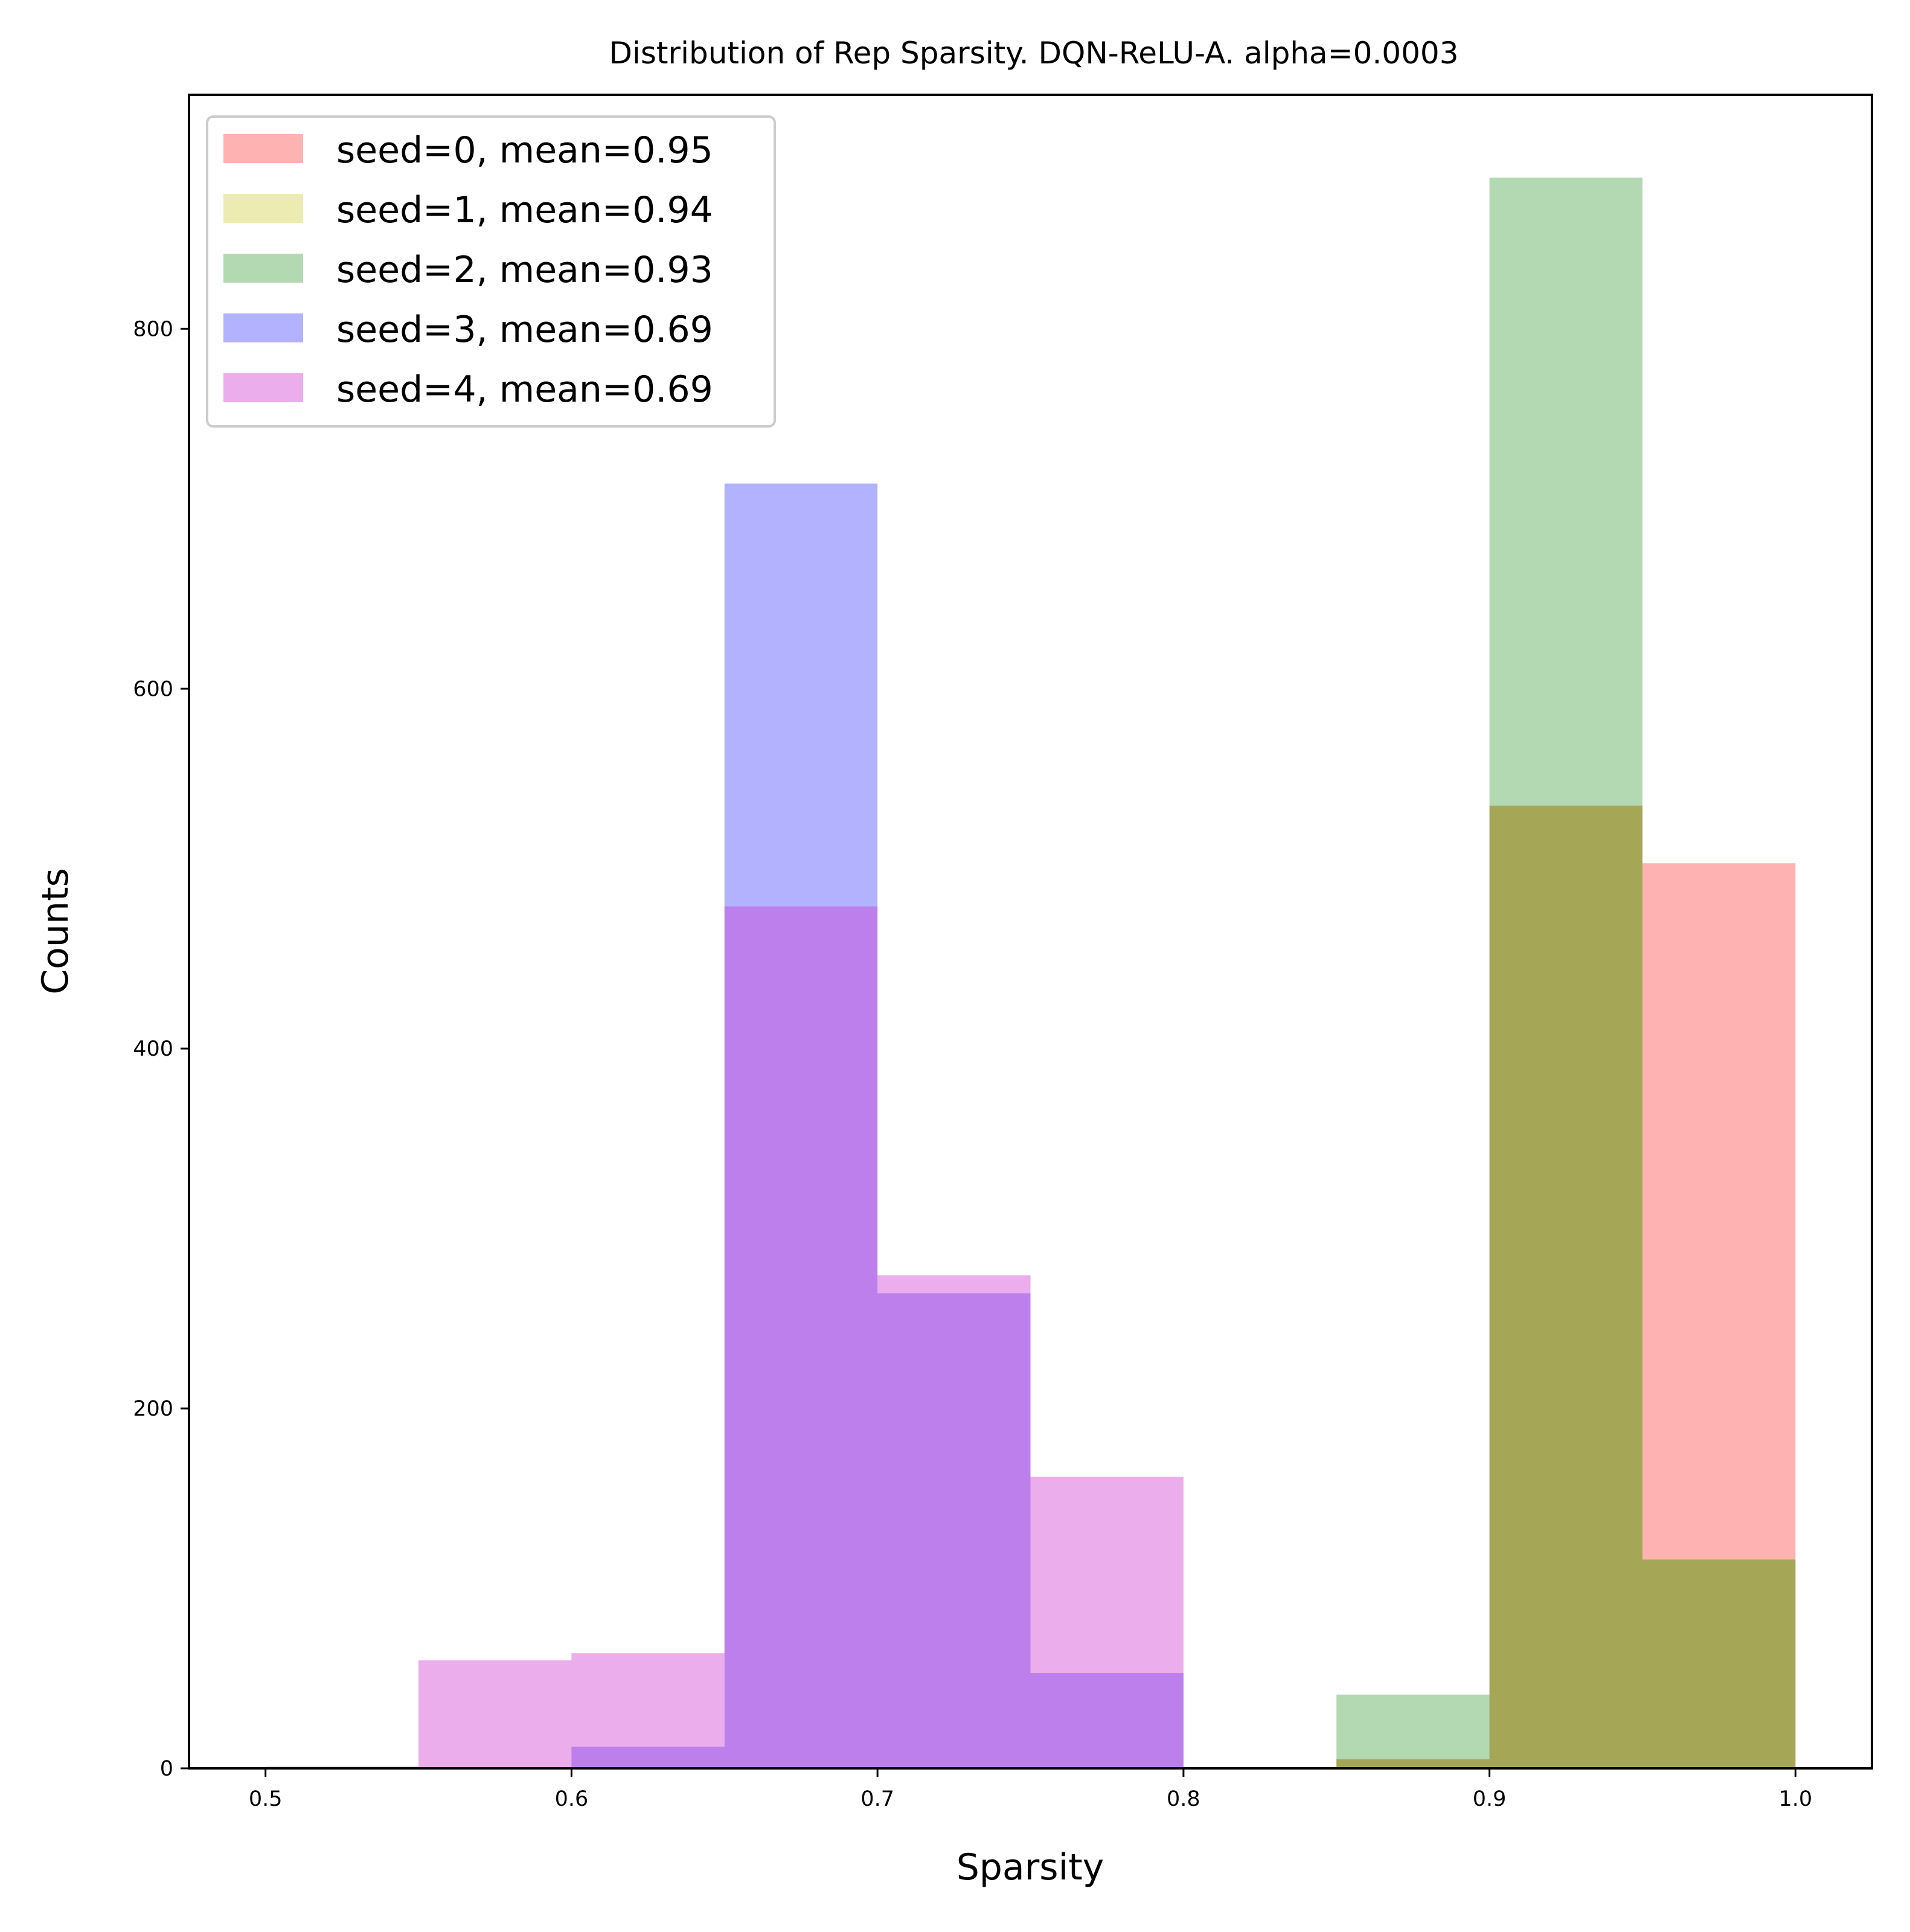 This screenshot has height=1932, width=1910. What do you see at coordinates (153, 689) in the screenshot?
I see `y-tick-label: 600` at bounding box center [153, 689].